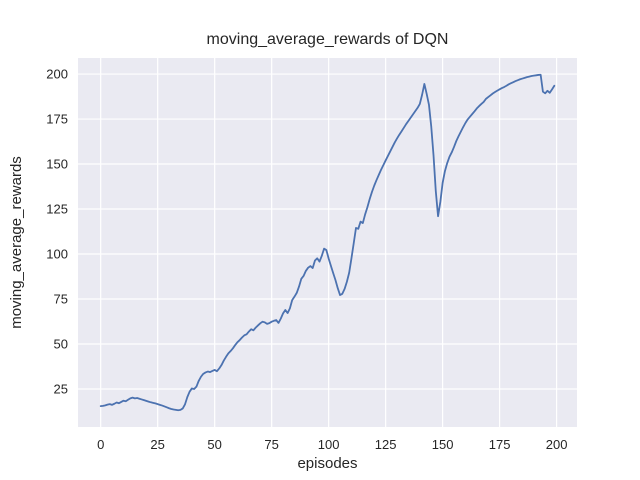  I want to click on x-tick-label: 150, so click(443, 444).